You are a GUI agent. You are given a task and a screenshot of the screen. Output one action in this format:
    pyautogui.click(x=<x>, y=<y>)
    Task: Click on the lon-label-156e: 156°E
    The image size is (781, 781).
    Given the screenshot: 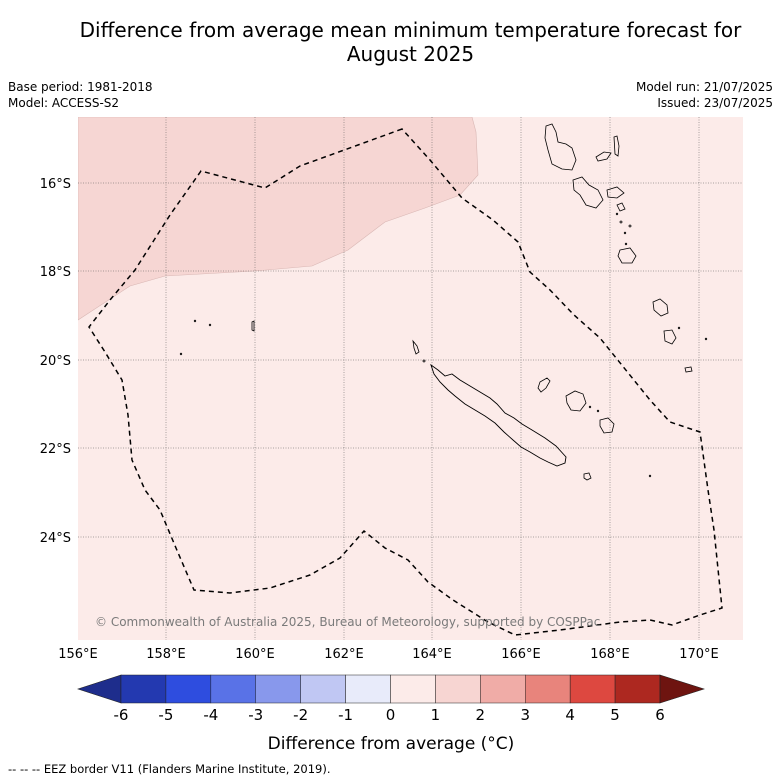 What is the action you would take?
    pyautogui.click(x=78, y=654)
    